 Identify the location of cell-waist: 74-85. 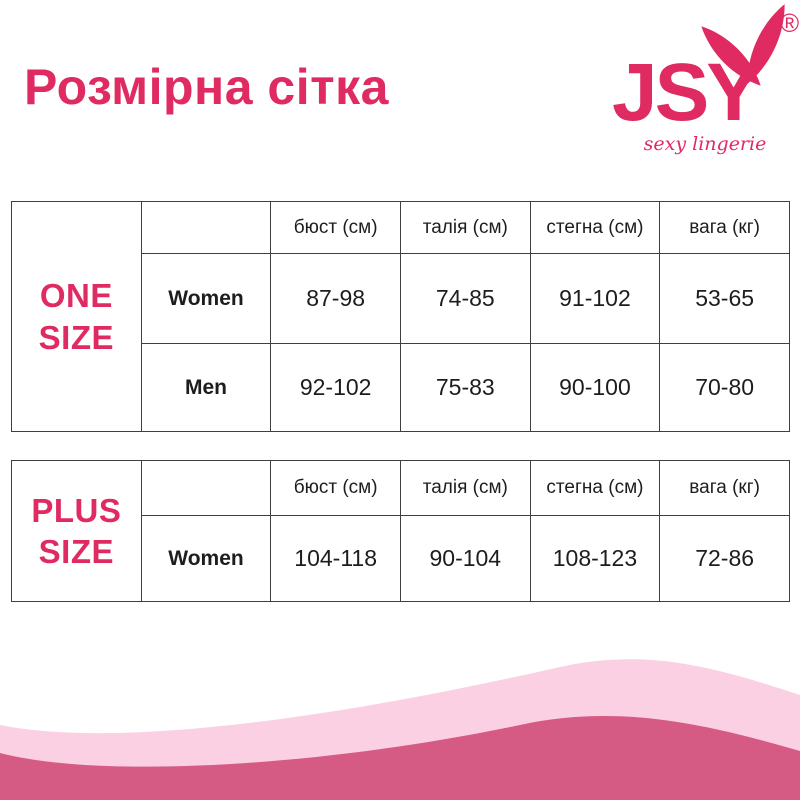
(465, 298).